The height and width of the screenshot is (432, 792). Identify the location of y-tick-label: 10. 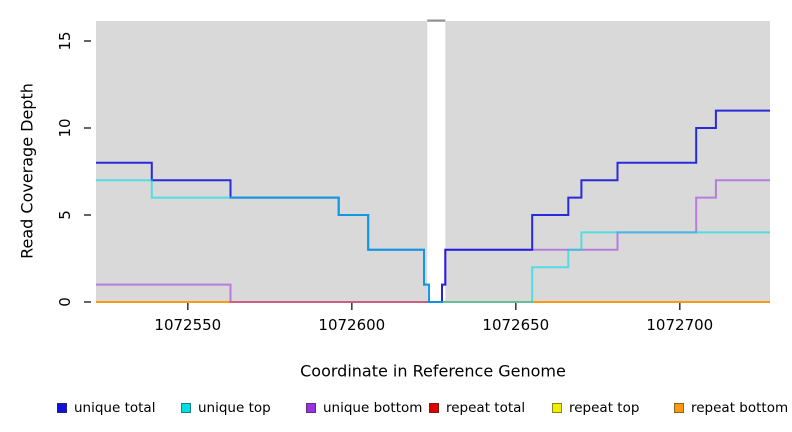
(65, 127).